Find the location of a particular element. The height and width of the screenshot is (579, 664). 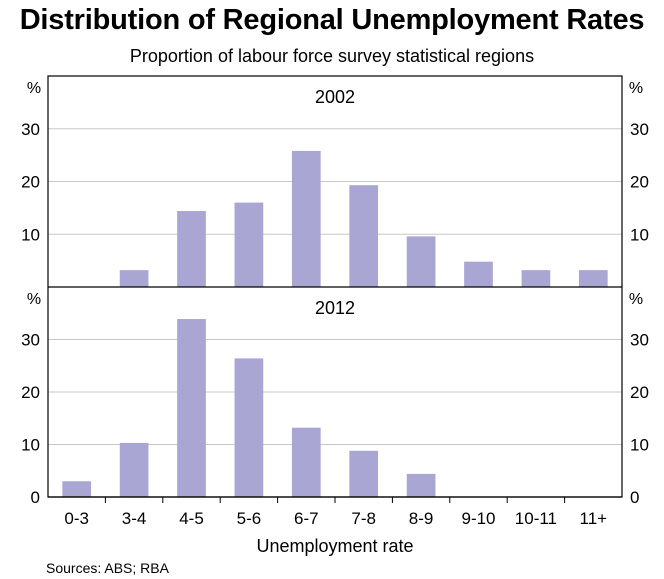

y-tick-right: 0 is located at coordinates (634, 497).